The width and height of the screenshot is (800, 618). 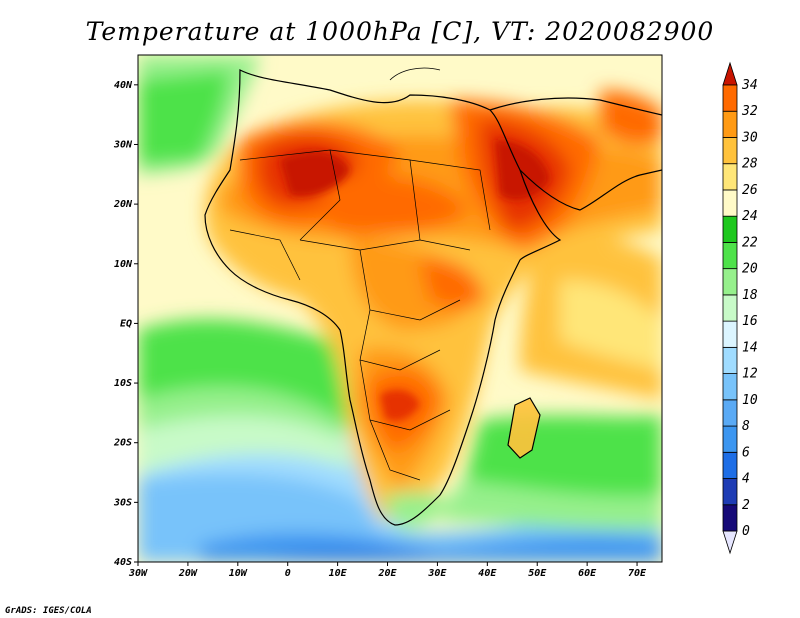 What do you see at coordinates (122, 502) in the screenshot?
I see `lat-tick-label: 30S` at bounding box center [122, 502].